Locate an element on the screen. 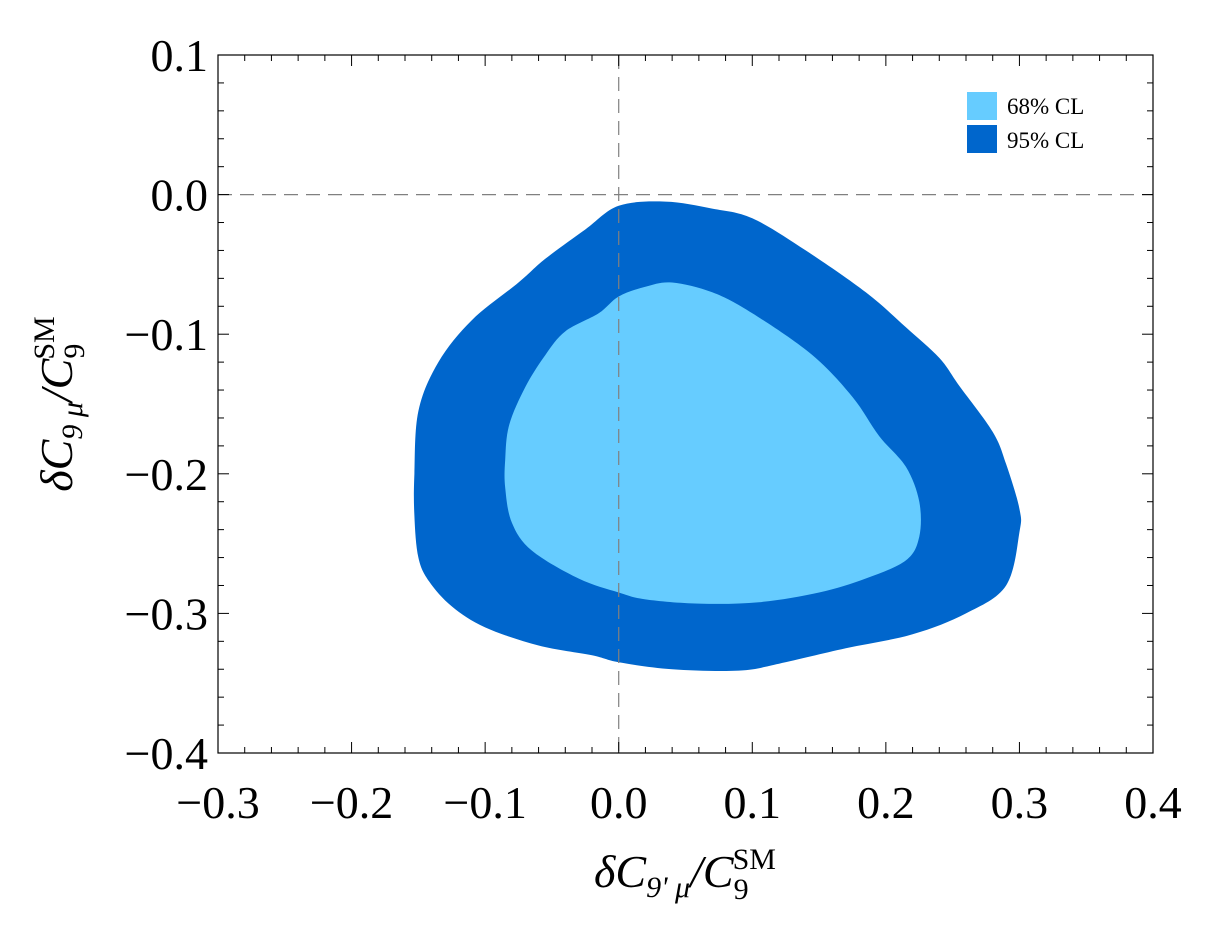  x-tick-label: 0.1 is located at coordinates (753, 802).